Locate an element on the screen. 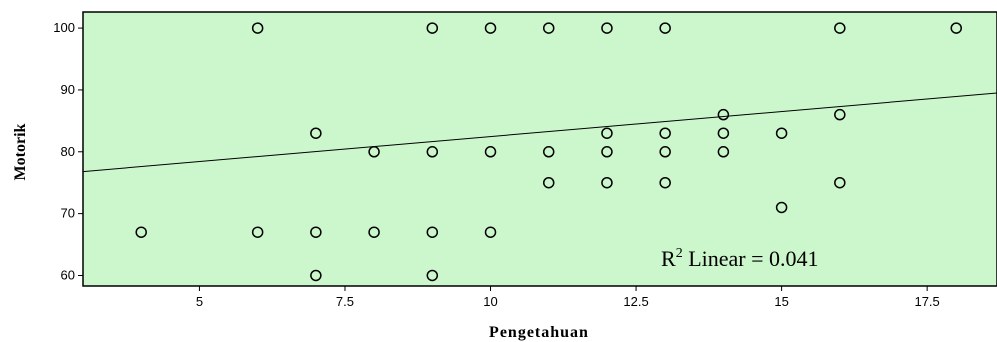 This screenshot has height=342, width=997. x-tick-label: 15 is located at coordinates (781, 301).